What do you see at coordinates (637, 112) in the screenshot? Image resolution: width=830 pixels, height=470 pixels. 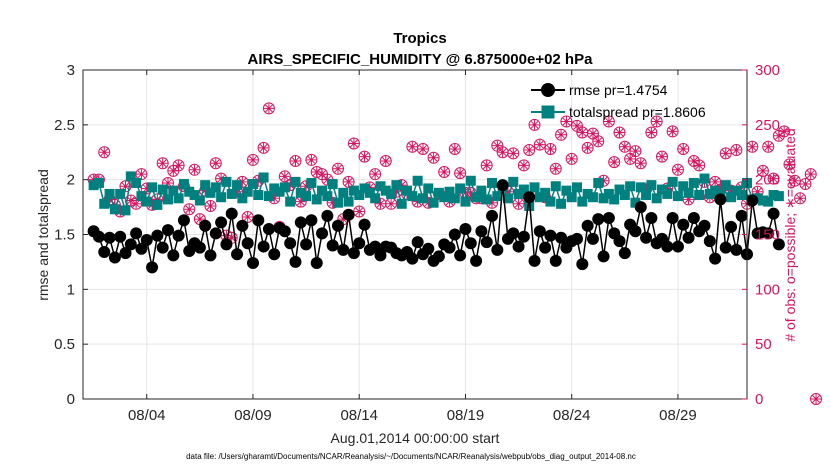 I see `legend-label-totalspread: totalspread pr=1.8606` at bounding box center [637, 112].